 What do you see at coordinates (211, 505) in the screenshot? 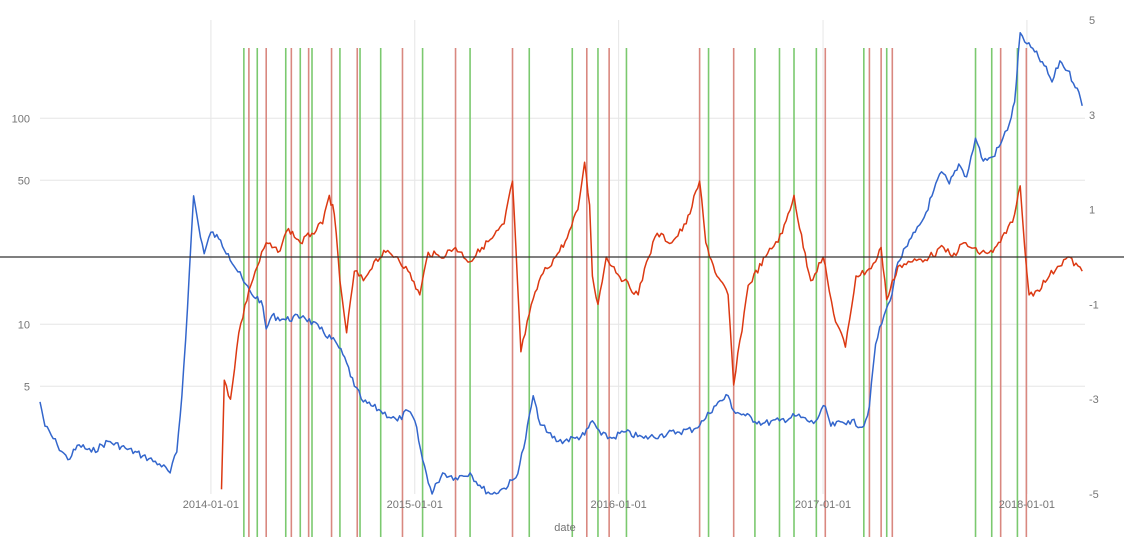
I see `x-tick-label: 2014-01-01` at bounding box center [211, 505].